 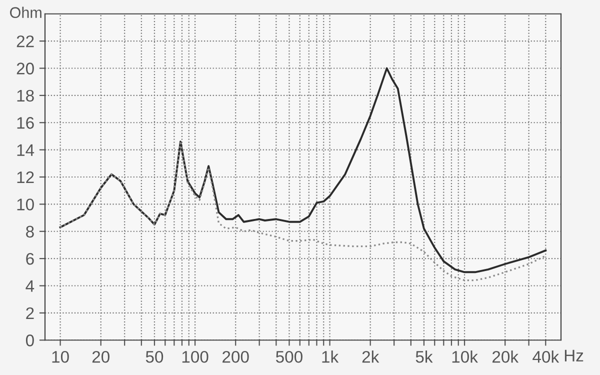 I want to click on y-tick-label: 18, so click(x=25, y=96).